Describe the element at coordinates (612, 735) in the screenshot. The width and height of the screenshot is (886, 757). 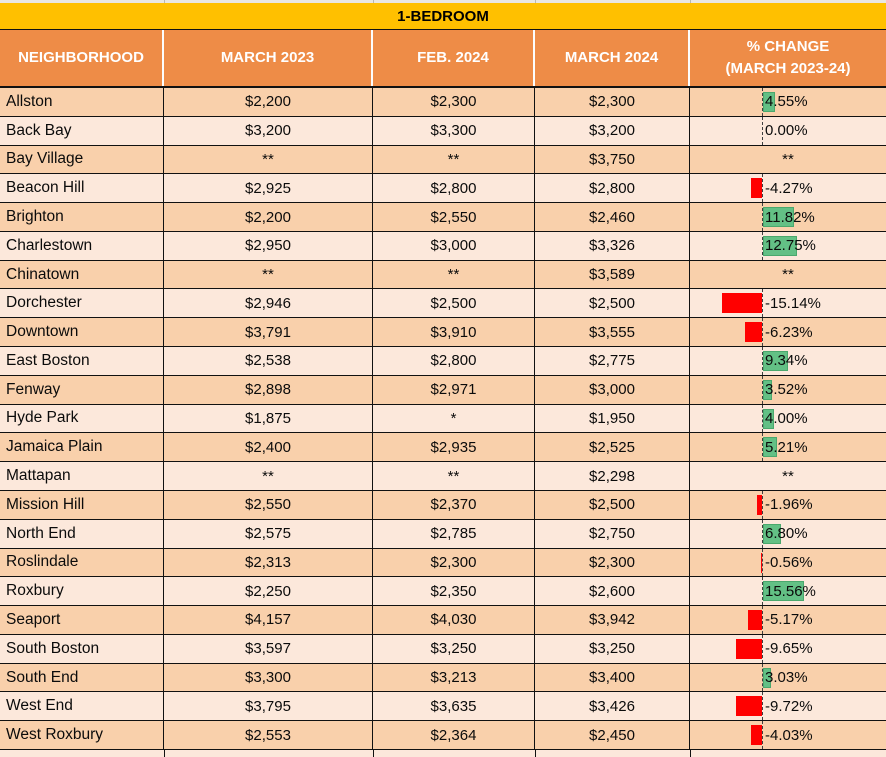
I see `march-2024-cell: $2,450` at that location.